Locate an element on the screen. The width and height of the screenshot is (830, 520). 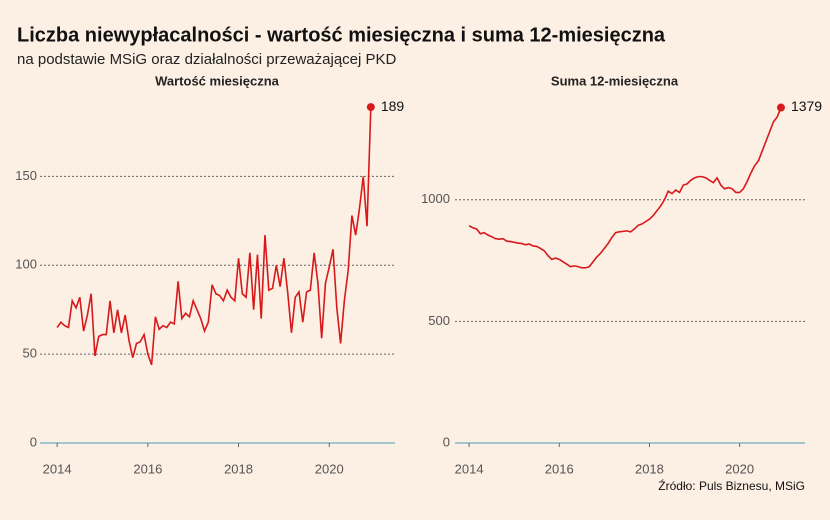
source: Źródło: Puls Biznesu, MSiG is located at coordinates (731, 485).